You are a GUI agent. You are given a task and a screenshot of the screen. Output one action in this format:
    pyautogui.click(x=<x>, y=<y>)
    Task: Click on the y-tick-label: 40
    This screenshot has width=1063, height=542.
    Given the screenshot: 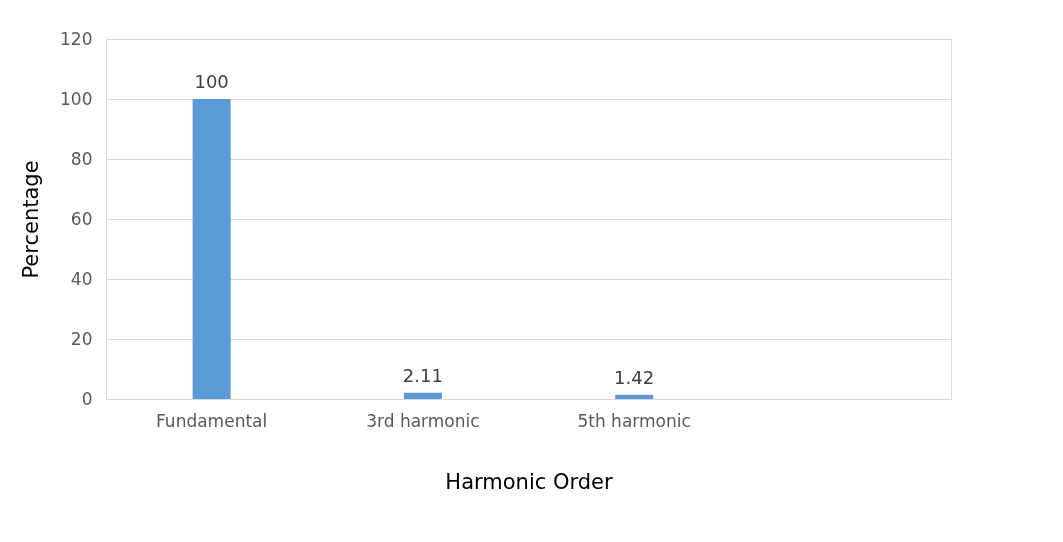 What is the action you would take?
    pyautogui.click(x=81, y=278)
    